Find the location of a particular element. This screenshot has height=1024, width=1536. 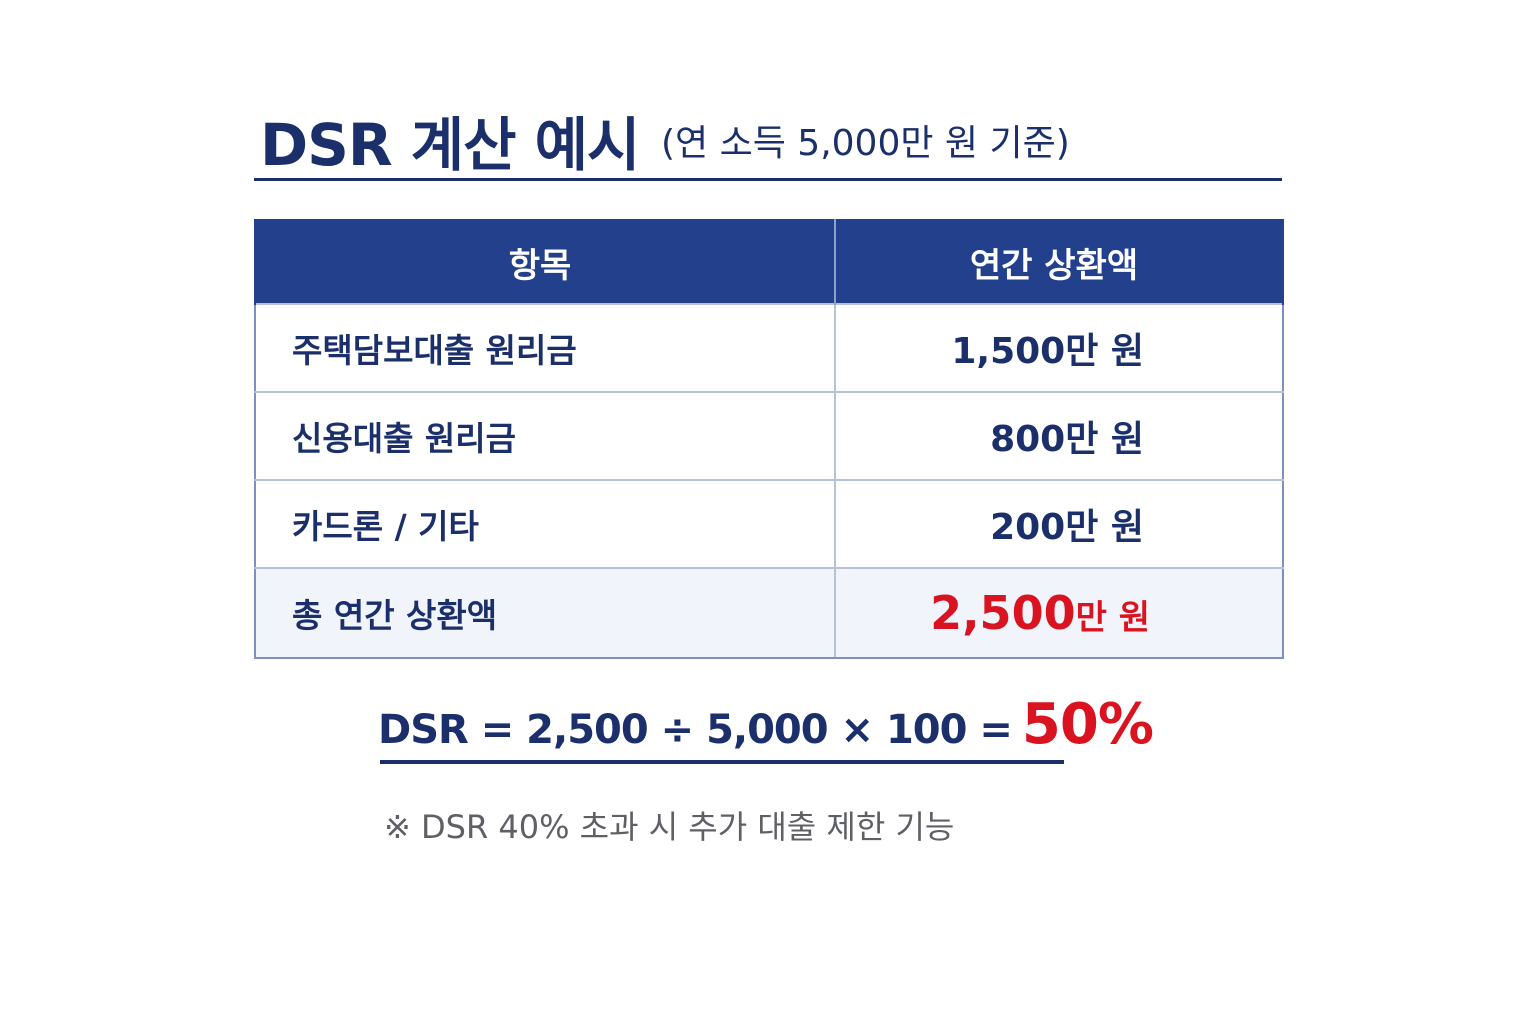

total-amount-value: 2,500만 원 is located at coordinates (1059, 613).